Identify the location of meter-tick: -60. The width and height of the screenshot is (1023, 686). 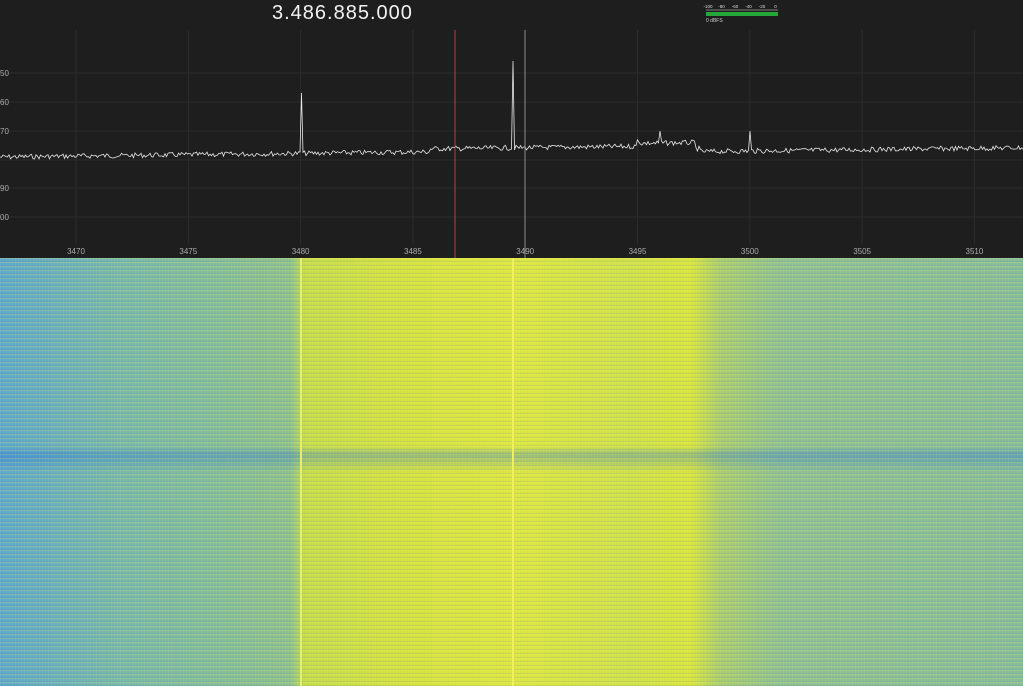
(735, 6).